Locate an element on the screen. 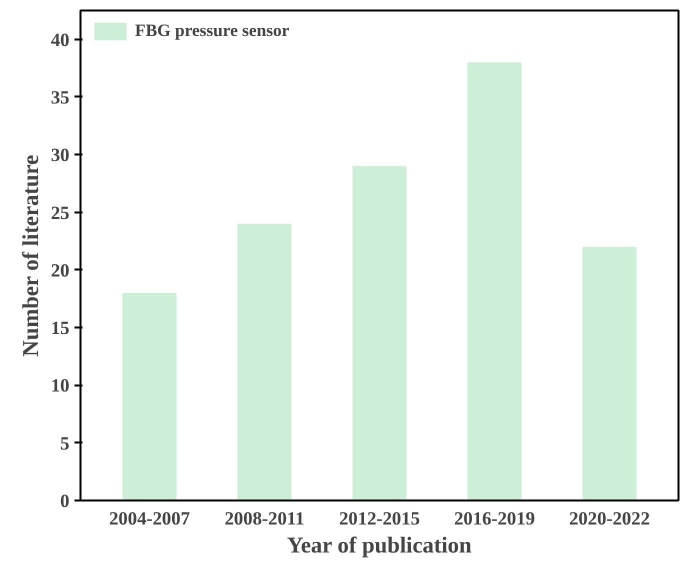 The image size is (696, 576). y-tick-label: 15 is located at coordinates (60, 329).